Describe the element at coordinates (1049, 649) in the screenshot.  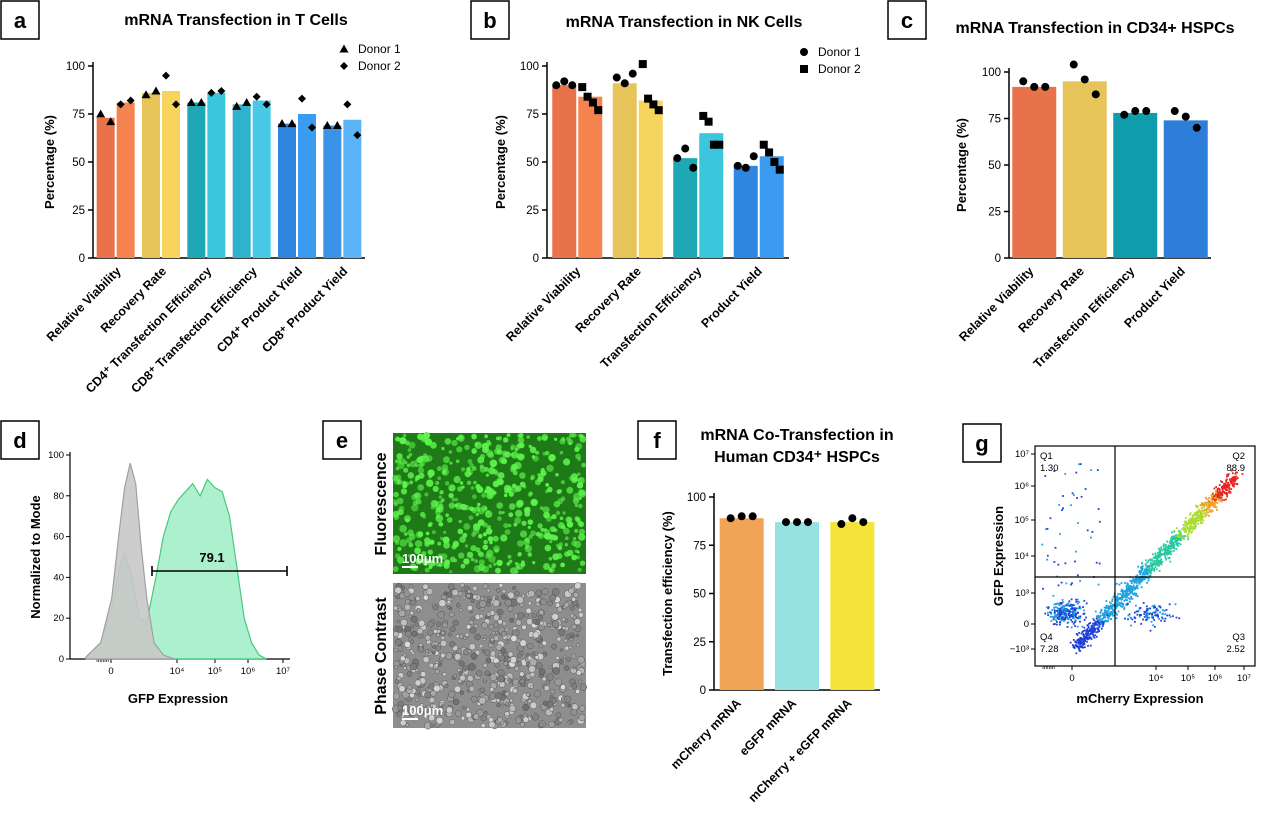
I see `quadrant-value: 7.28` at that location.